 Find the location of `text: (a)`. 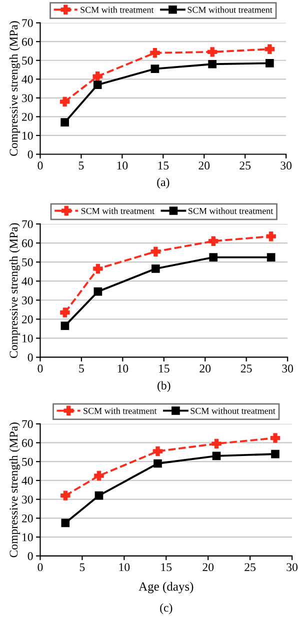

text: (a) is located at coordinates (163, 183).